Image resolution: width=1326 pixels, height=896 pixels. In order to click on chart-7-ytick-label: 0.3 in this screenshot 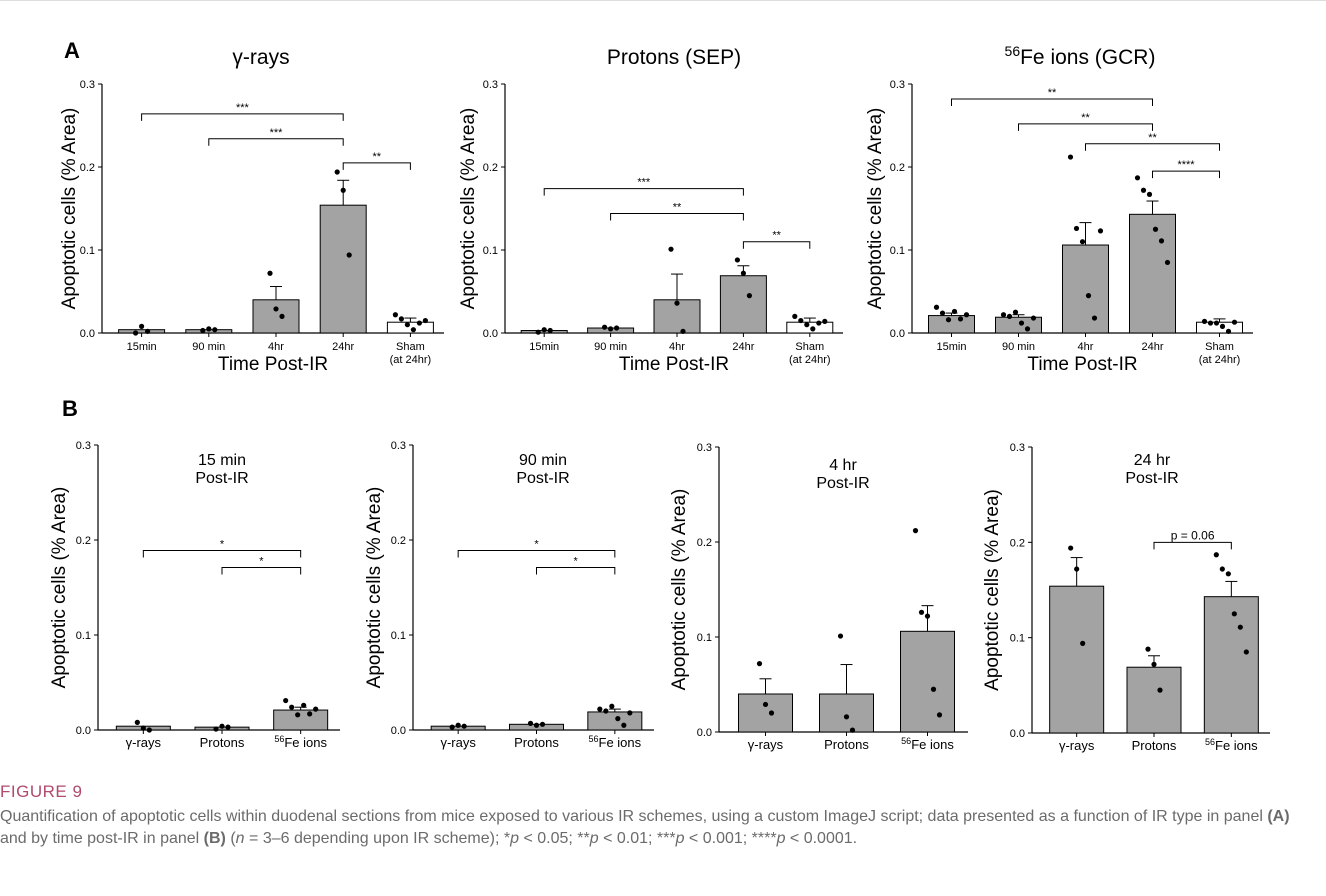, I will do `click(1017, 448)`.